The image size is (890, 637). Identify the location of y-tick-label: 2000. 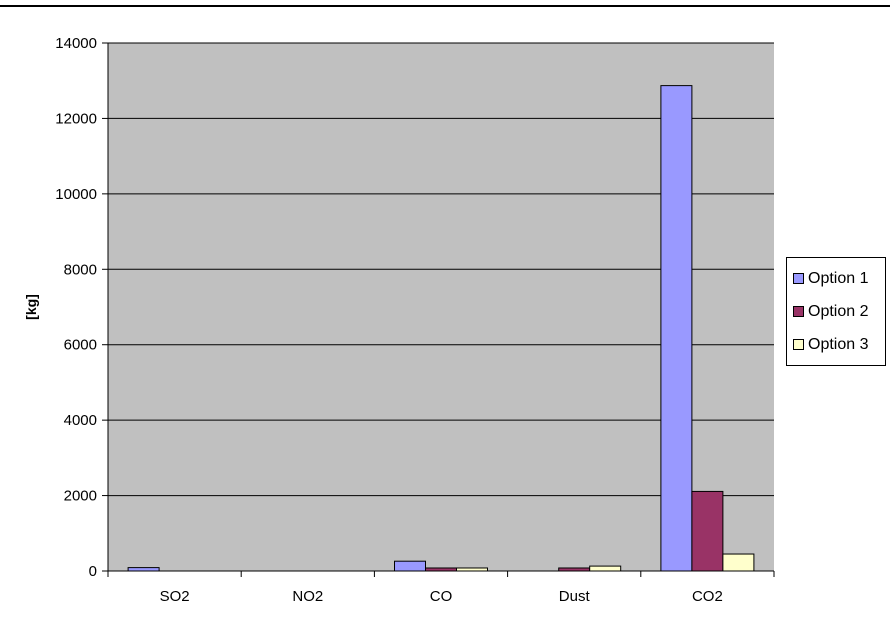
(80, 496).